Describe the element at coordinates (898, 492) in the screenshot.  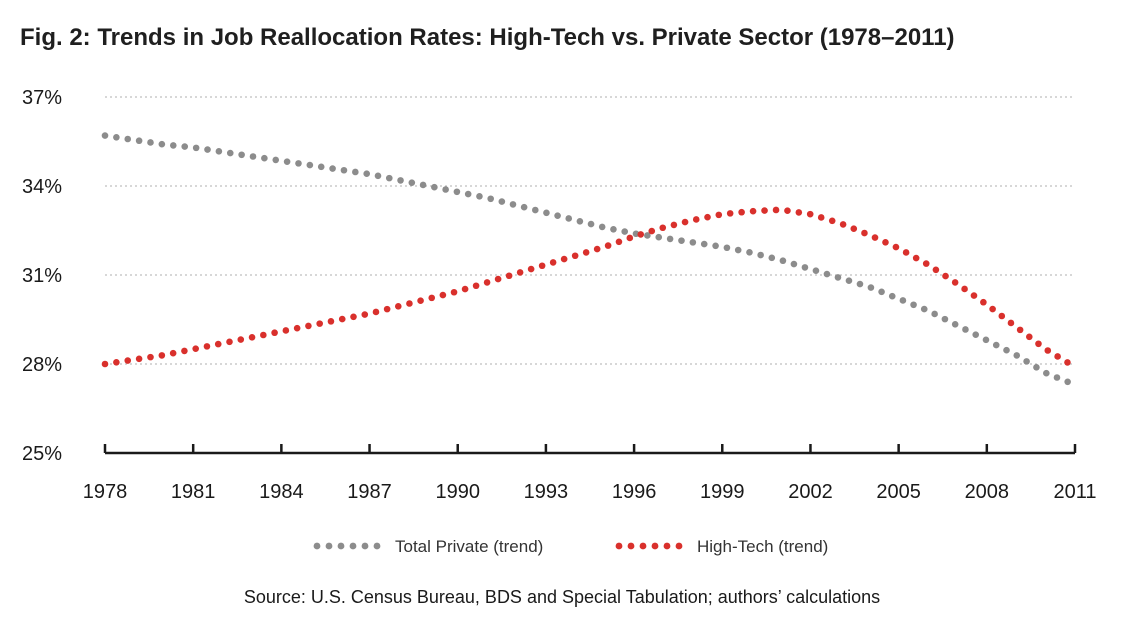
I see `x-tick-label: 2005` at that location.